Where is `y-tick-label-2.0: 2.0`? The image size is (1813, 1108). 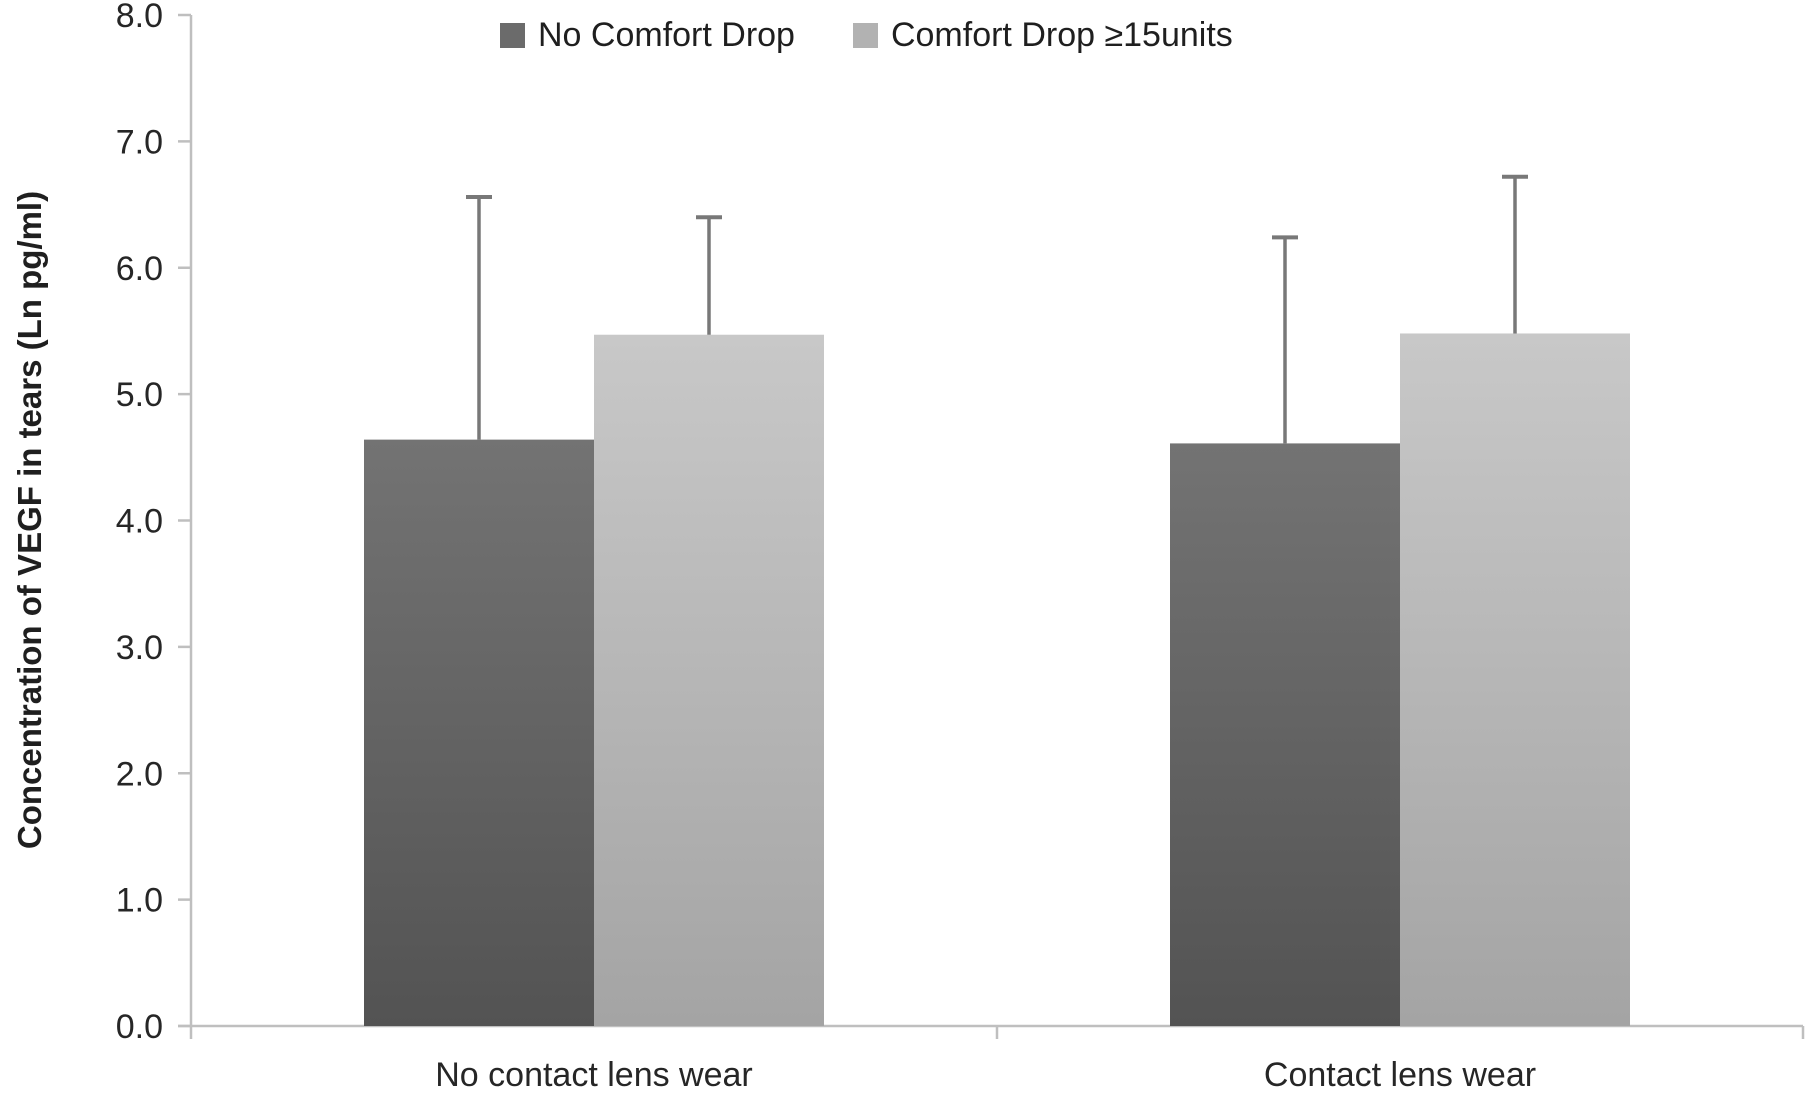
y-tick-label-2.0: 2.0 is located at coordinates (139, 774).